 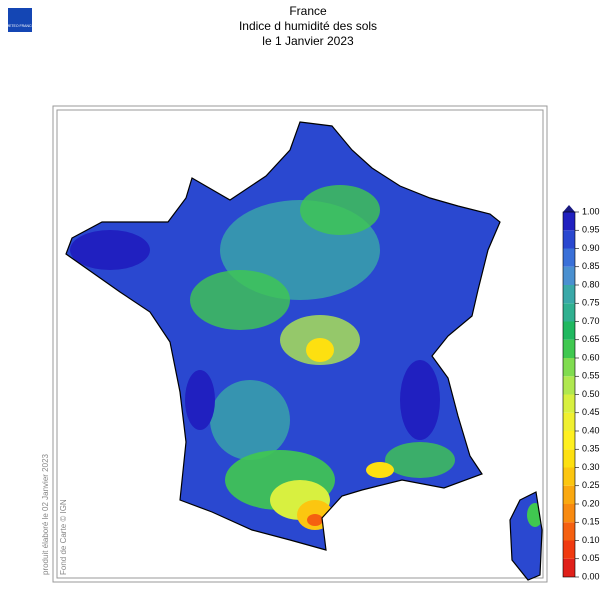 What do you see at coordinates (591, 522) in the screenshot?
I see `colorbar-tick-label: 0.15` at bounding box center [591, 522].